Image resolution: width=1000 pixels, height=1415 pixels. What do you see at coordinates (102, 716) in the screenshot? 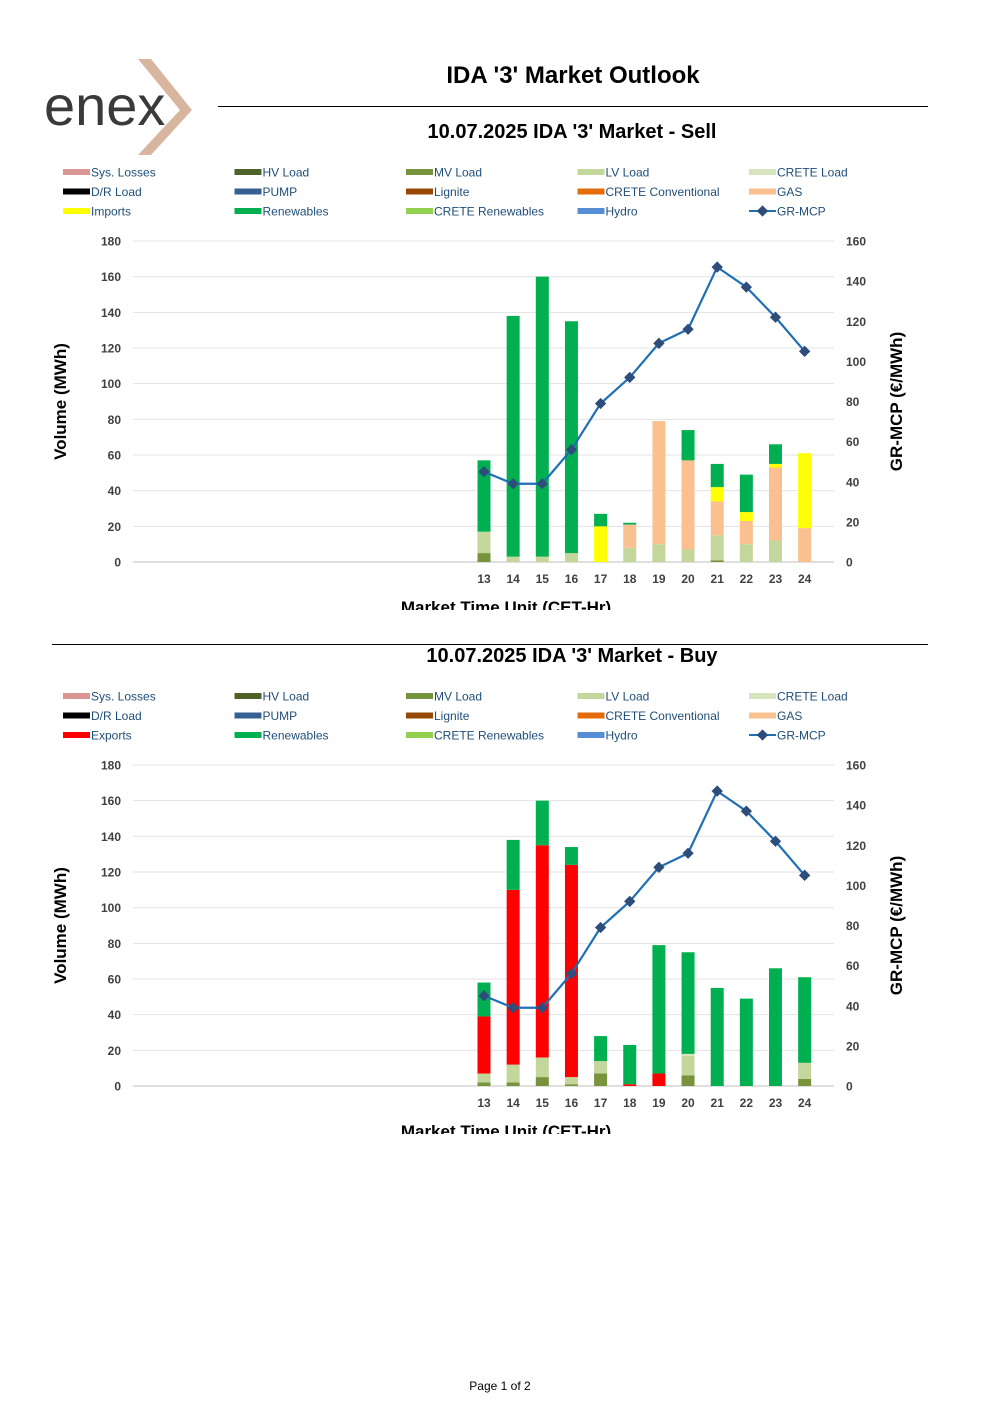
I see `legend-item-d-r-load: D/R Load` at bounding box center [102, 716].